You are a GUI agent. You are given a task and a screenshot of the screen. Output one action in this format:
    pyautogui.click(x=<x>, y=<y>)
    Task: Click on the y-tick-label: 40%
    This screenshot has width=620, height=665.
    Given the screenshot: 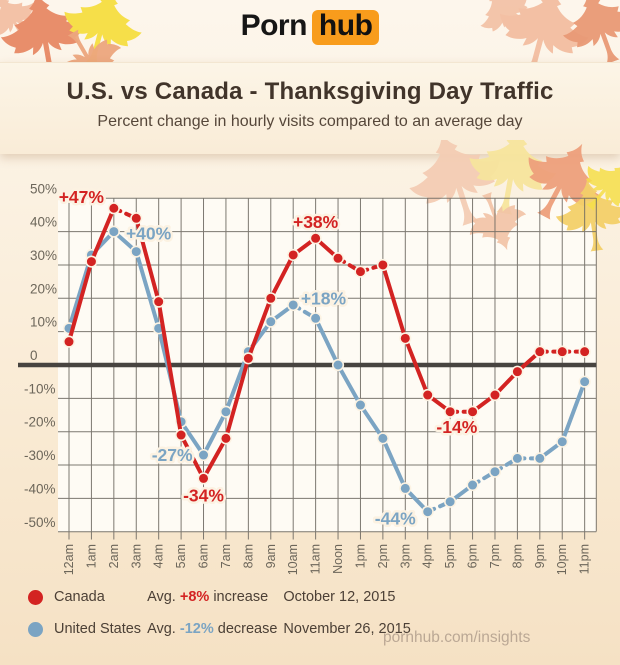 What is the action you would take?
    pyautogui.click(x=43, y=222)
    